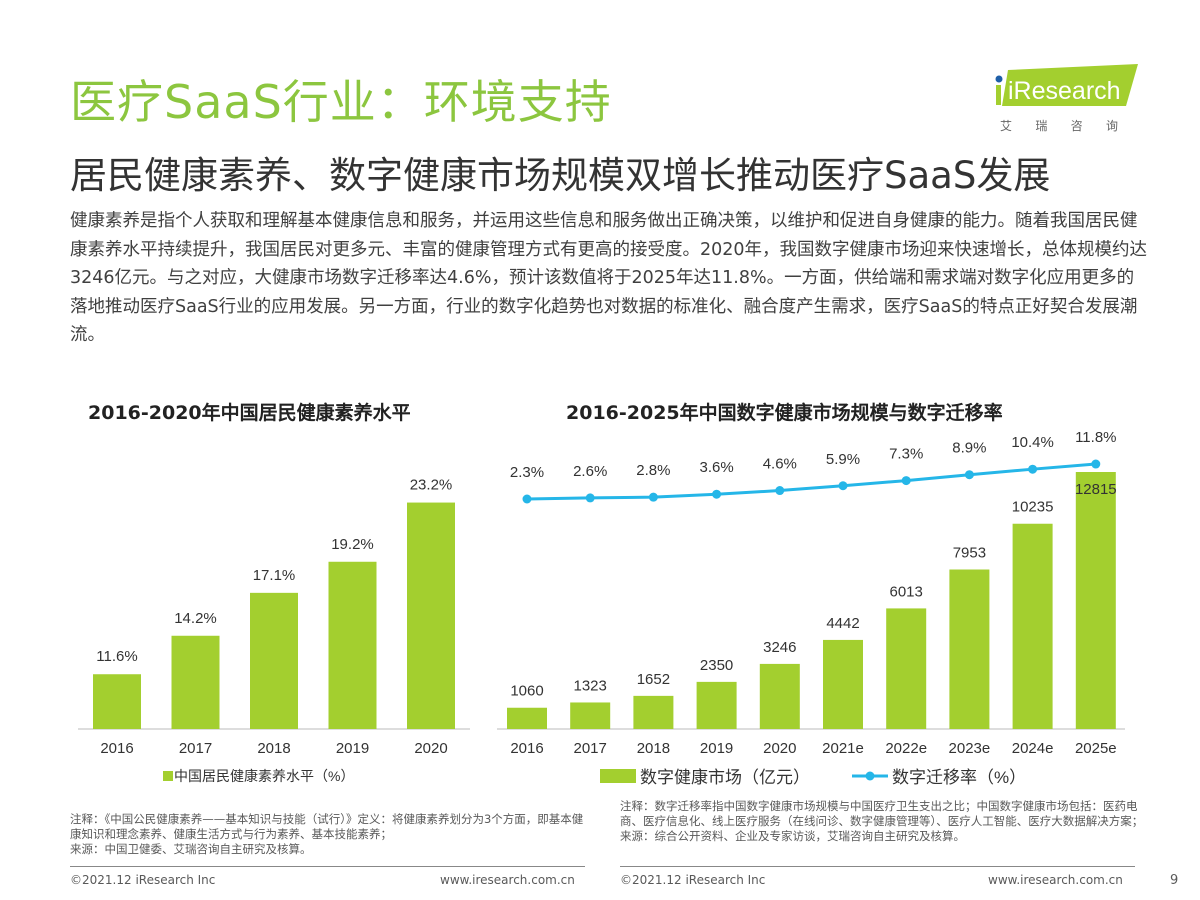  I want to click on data-label: 23.2%, so click(431, 485).